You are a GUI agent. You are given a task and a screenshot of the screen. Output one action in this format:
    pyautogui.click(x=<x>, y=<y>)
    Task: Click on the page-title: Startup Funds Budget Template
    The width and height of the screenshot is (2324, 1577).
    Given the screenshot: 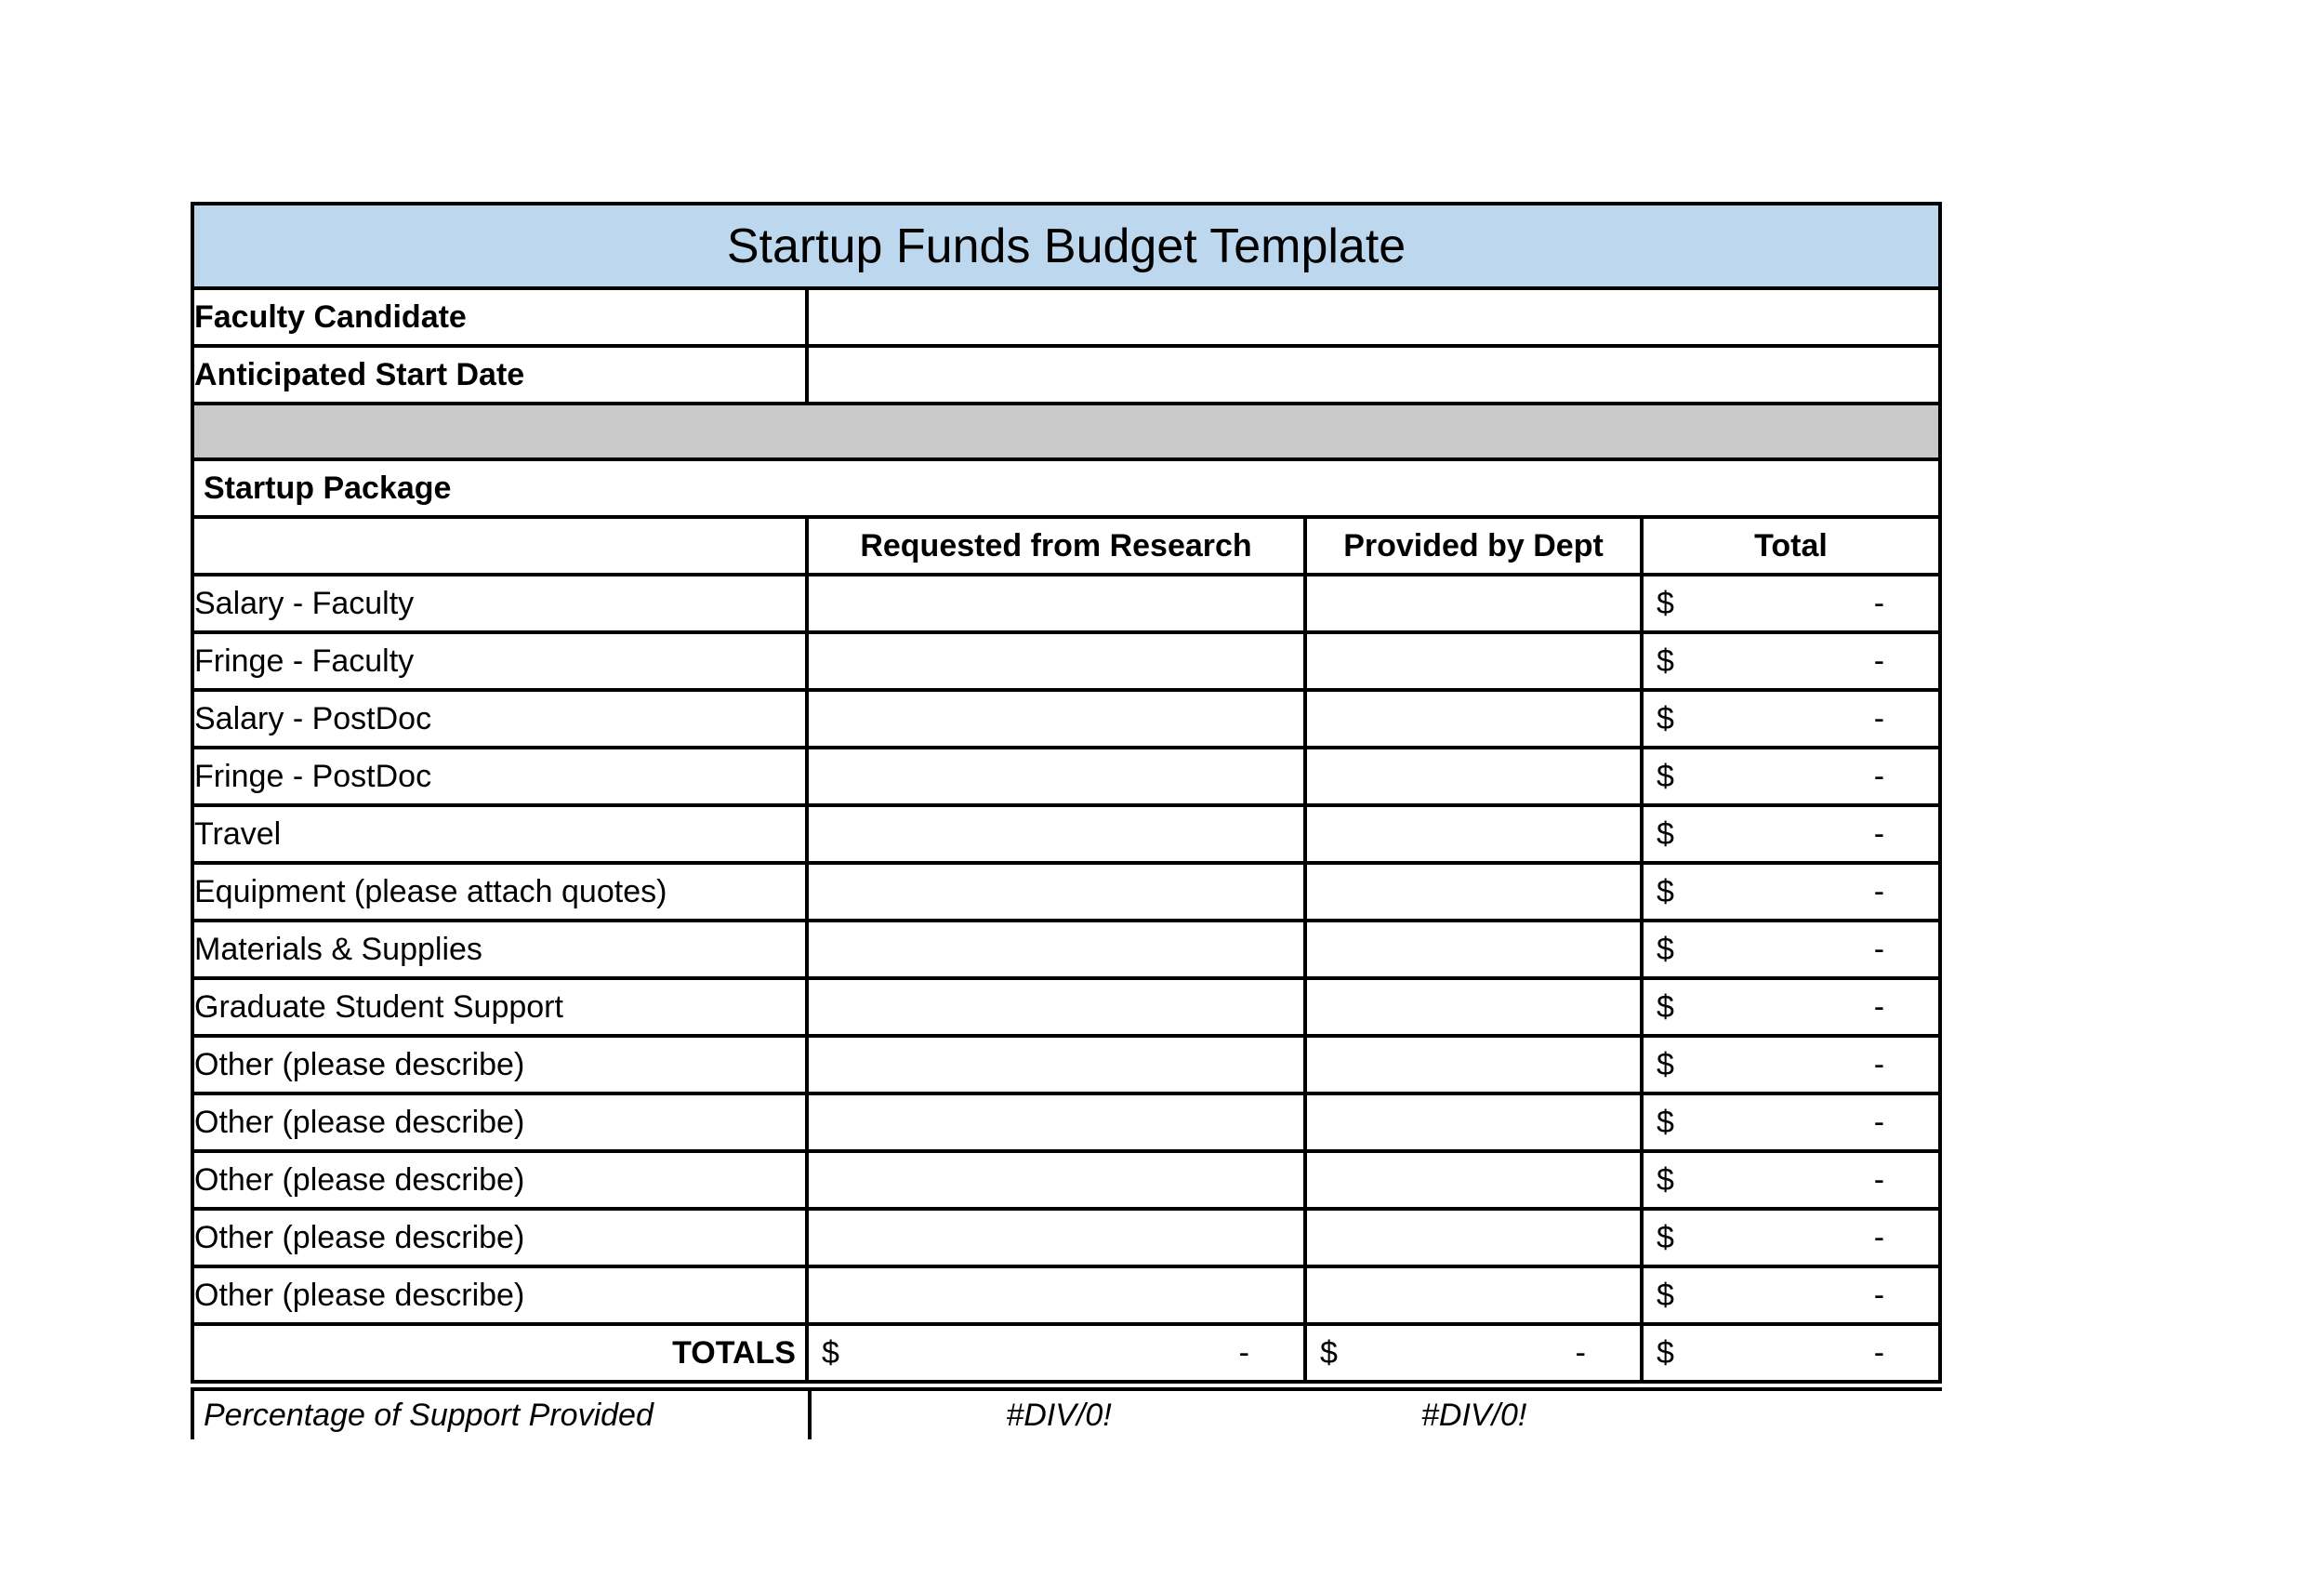 What is the action you would take?
    pyautogui.click(x=1066, y=246)
    